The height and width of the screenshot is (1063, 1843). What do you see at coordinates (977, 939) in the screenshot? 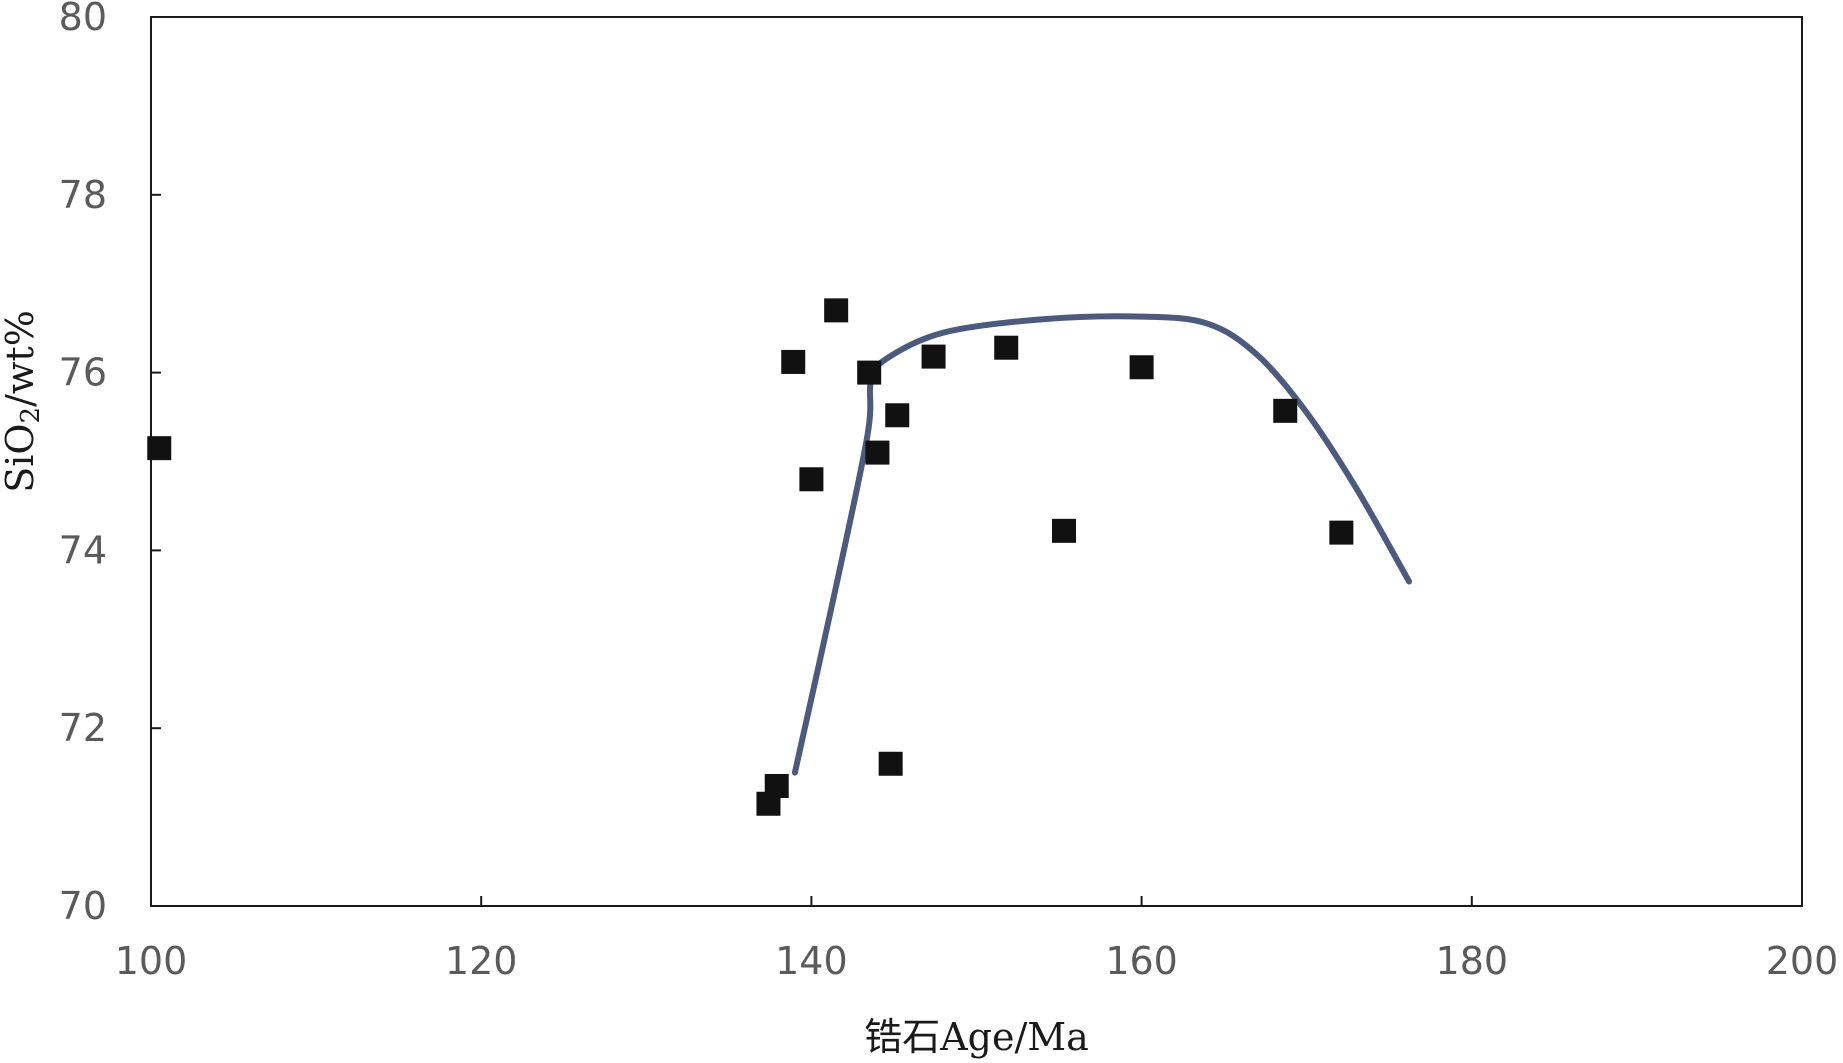
I see `x-axis: 100 120 140 160 180 200` at bounding box center [977, 939].